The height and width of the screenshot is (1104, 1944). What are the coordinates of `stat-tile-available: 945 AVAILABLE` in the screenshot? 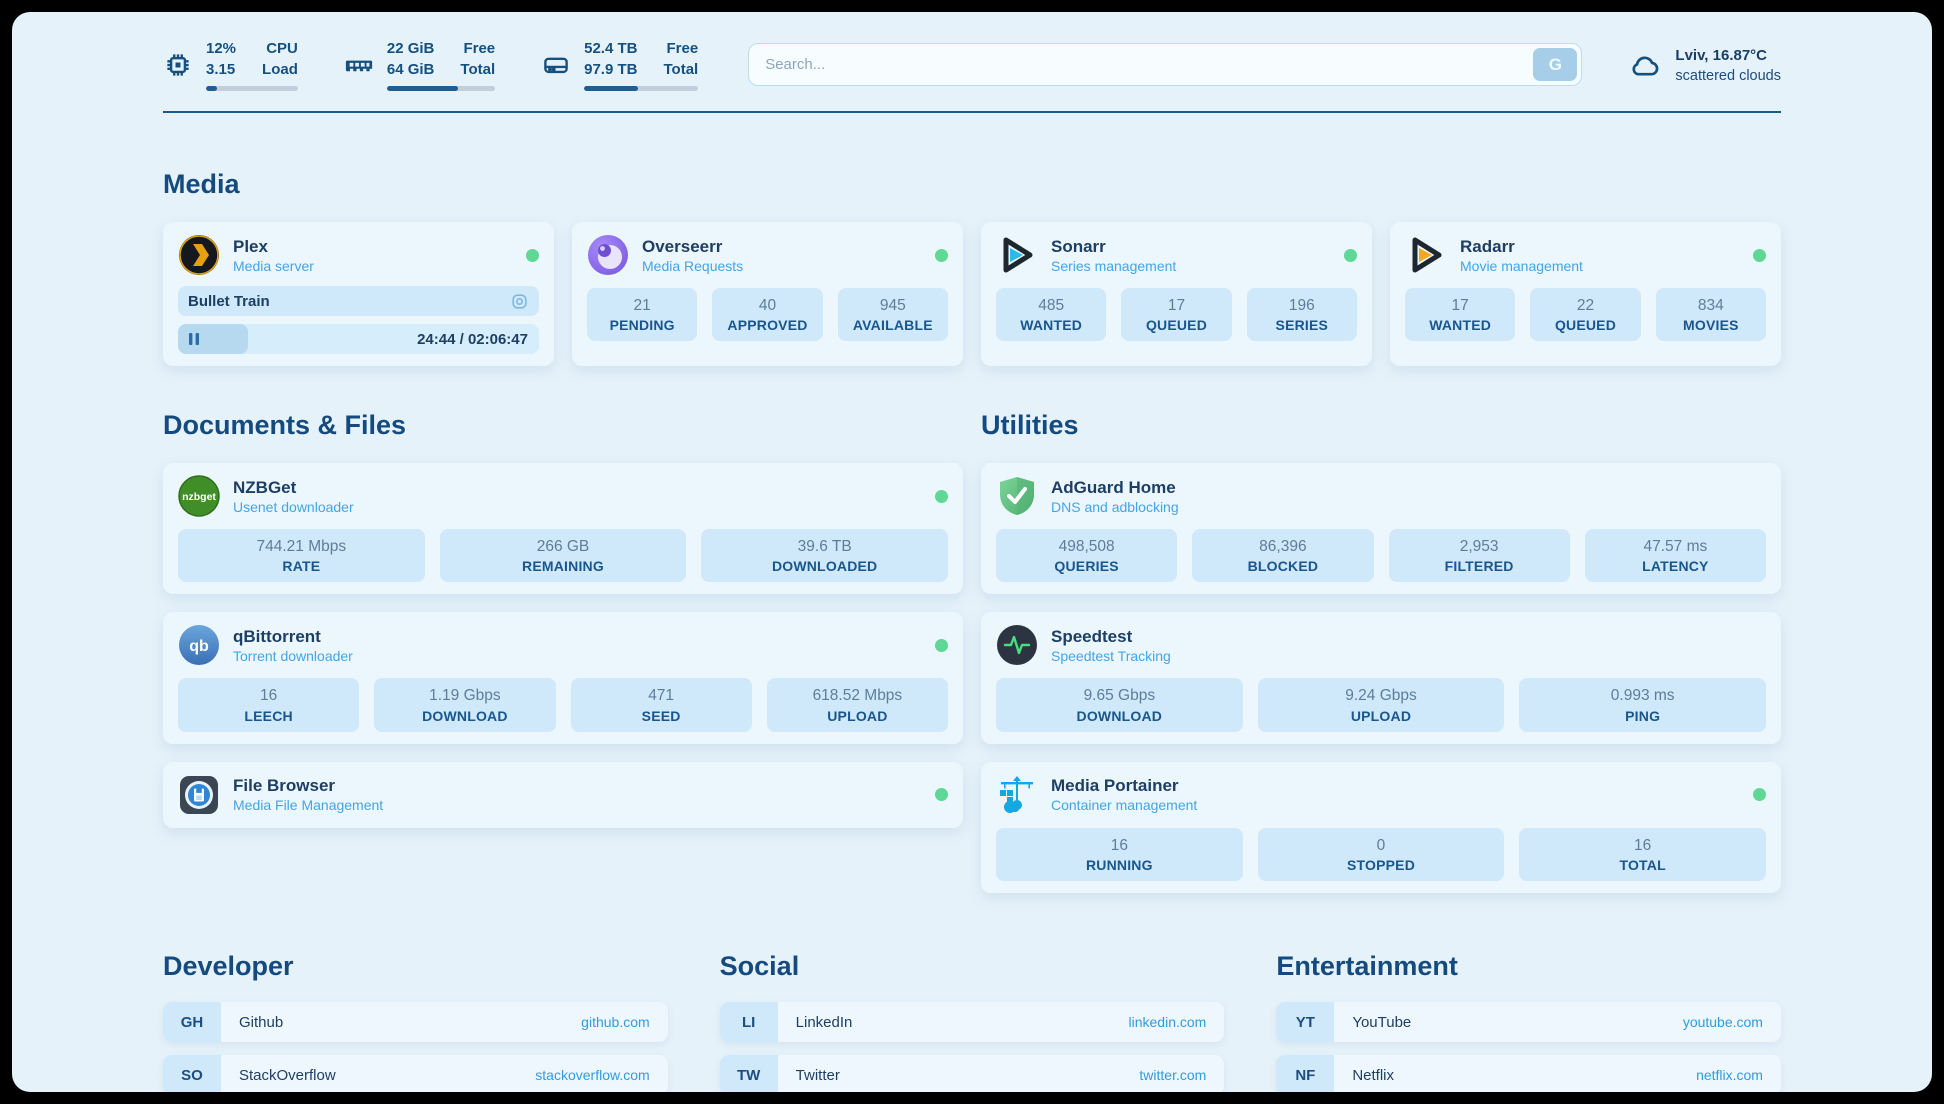 It's located at (892, 315).